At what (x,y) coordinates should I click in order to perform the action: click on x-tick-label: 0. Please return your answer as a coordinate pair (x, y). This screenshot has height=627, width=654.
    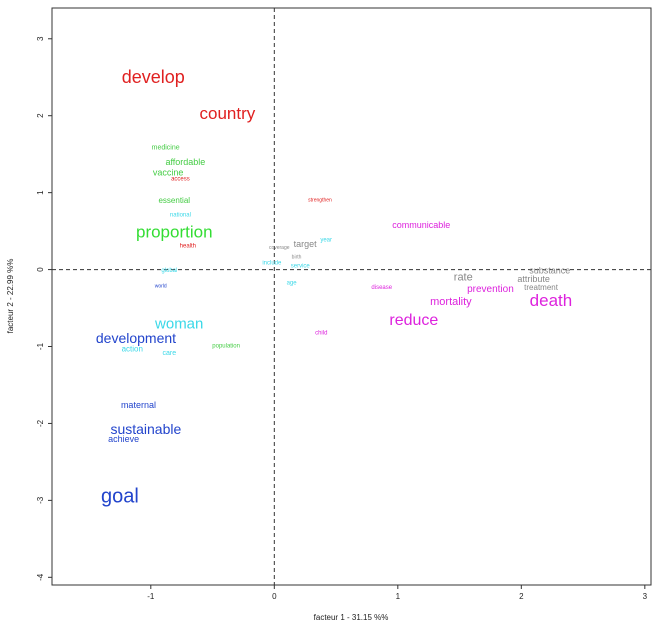
    Looking at the image, I should click on (274, 596).